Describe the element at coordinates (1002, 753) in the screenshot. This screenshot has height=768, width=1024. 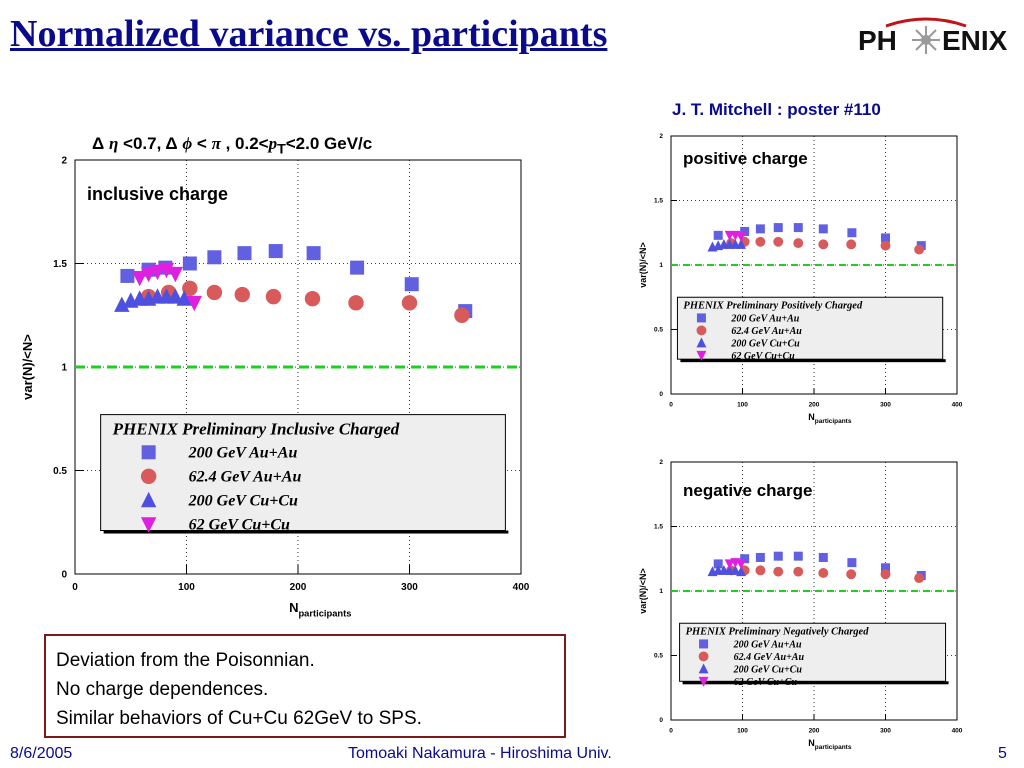
I see `footer-page-number: 5` at that location.